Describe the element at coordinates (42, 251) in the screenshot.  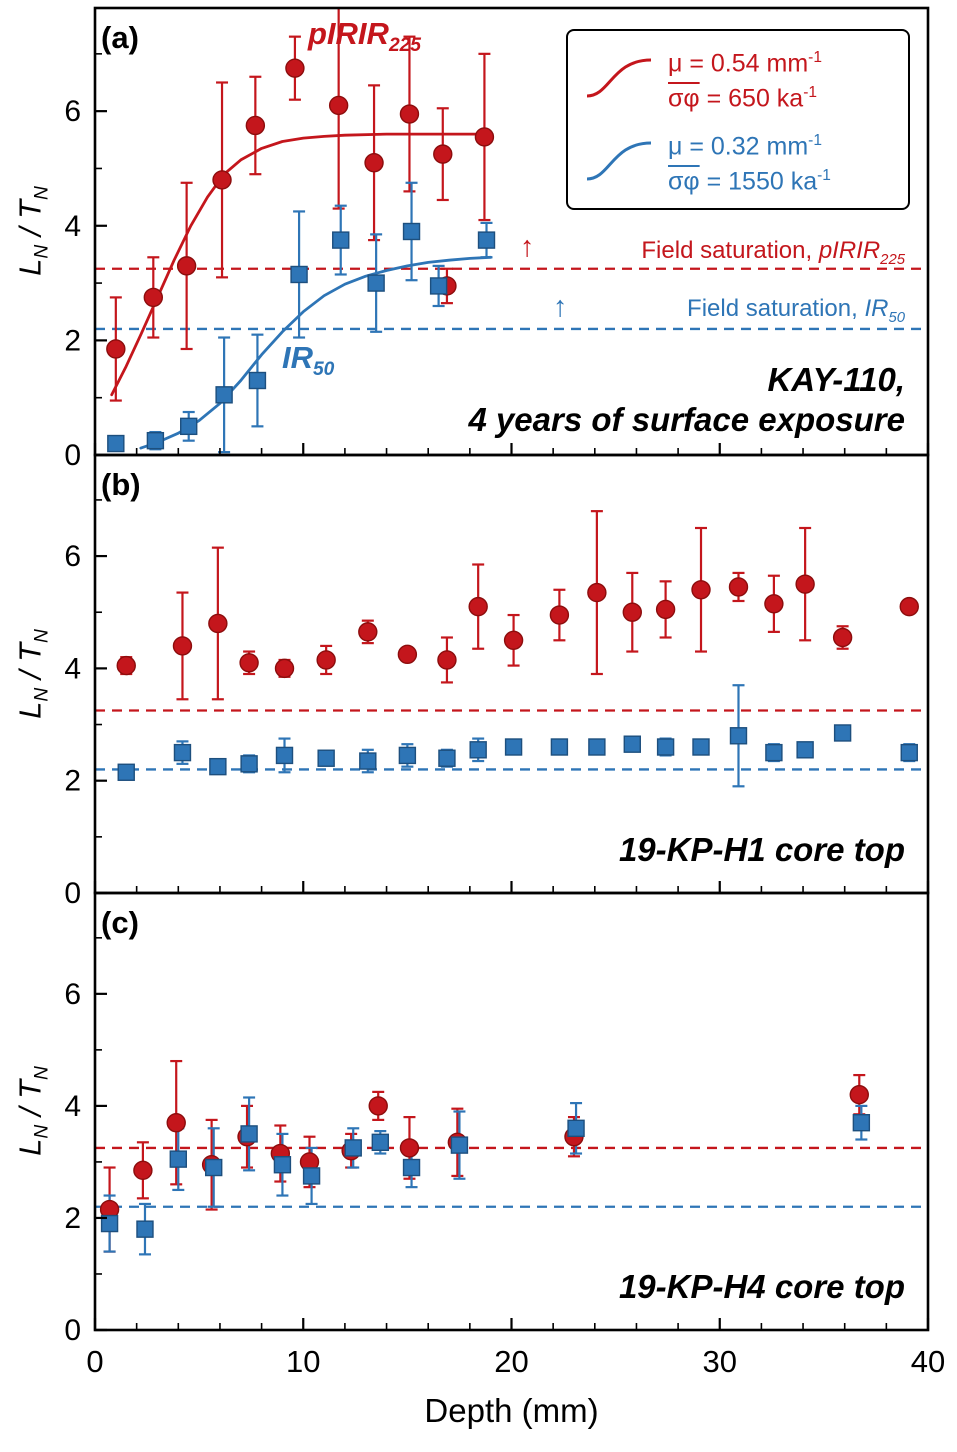
I see `y-axis-l-sub: N` at that location.